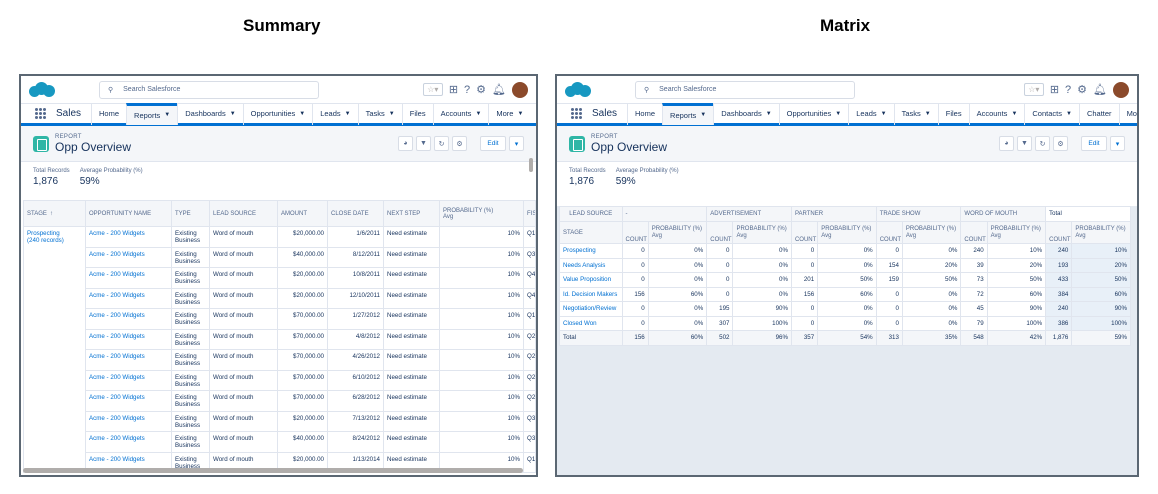  What do you see at coordinates (108, 113) in the screenshot?
I see `nav-item-home: Home` at bounding box center [108, 113].